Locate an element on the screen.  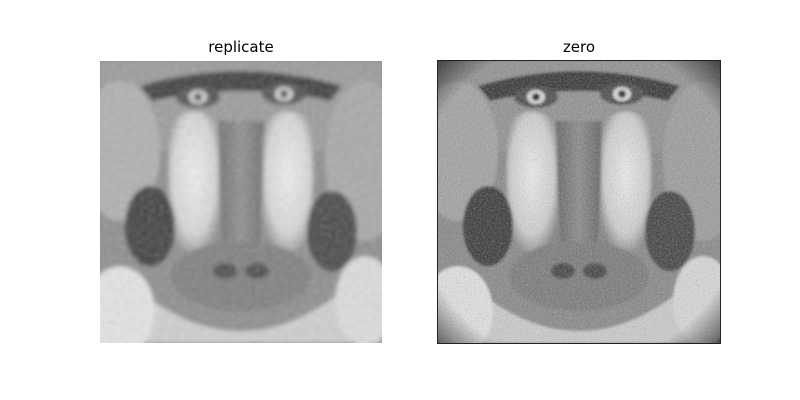
replicate-panel-title: replicate is located at coordinates (241, 47).